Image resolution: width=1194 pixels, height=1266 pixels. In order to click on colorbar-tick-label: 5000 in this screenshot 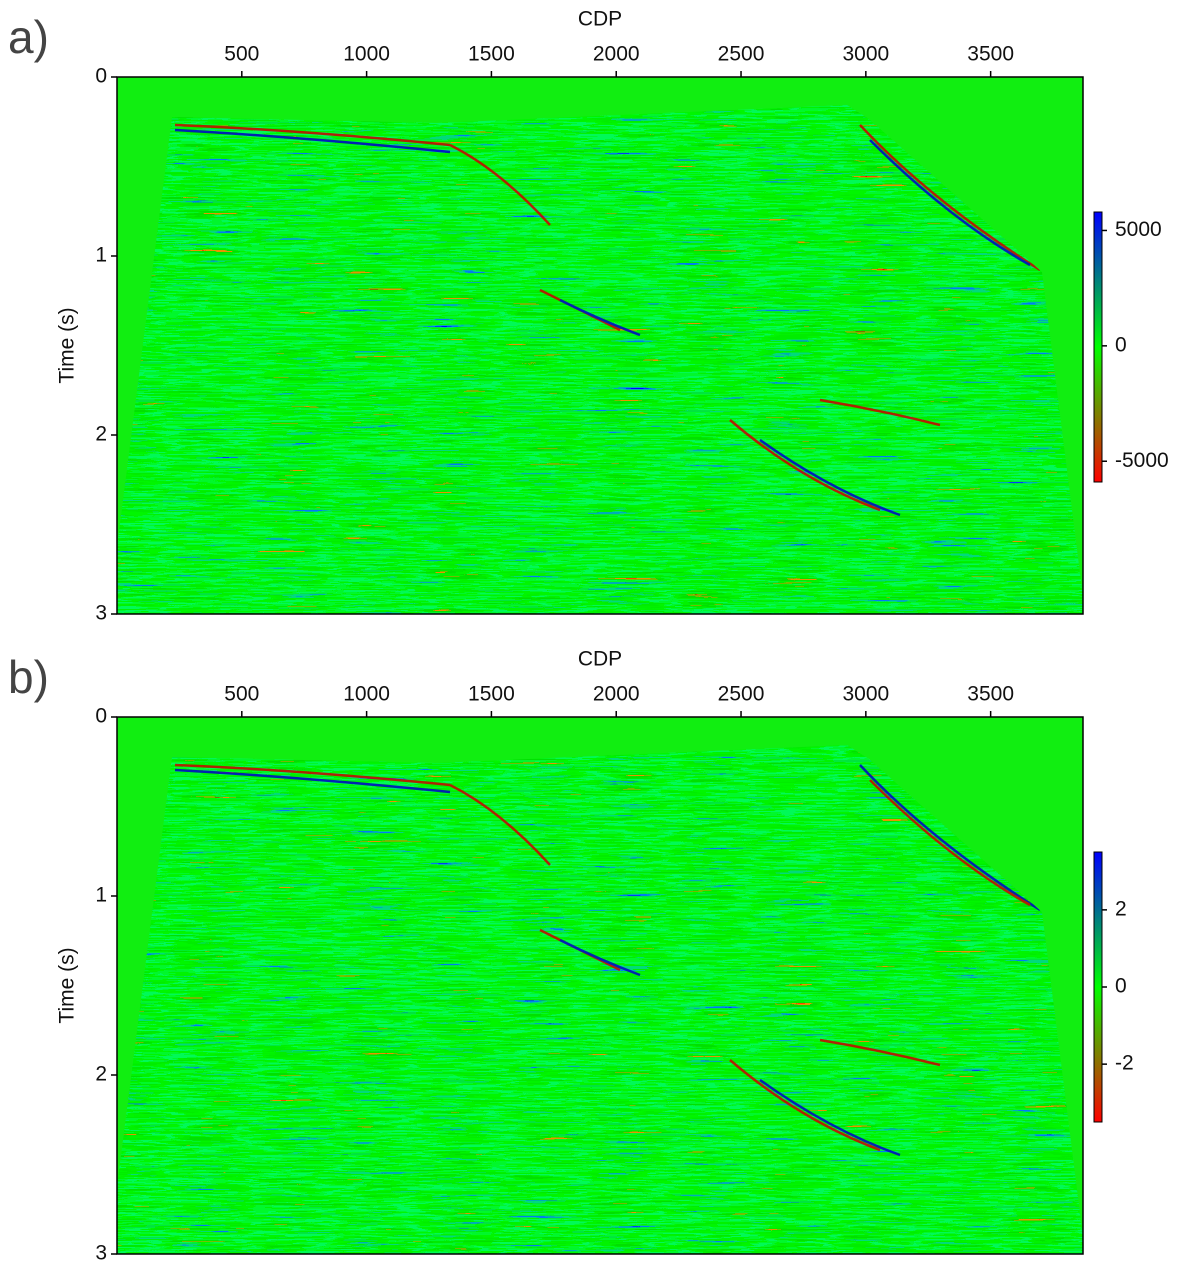, I will do `click(1138, 229)`.